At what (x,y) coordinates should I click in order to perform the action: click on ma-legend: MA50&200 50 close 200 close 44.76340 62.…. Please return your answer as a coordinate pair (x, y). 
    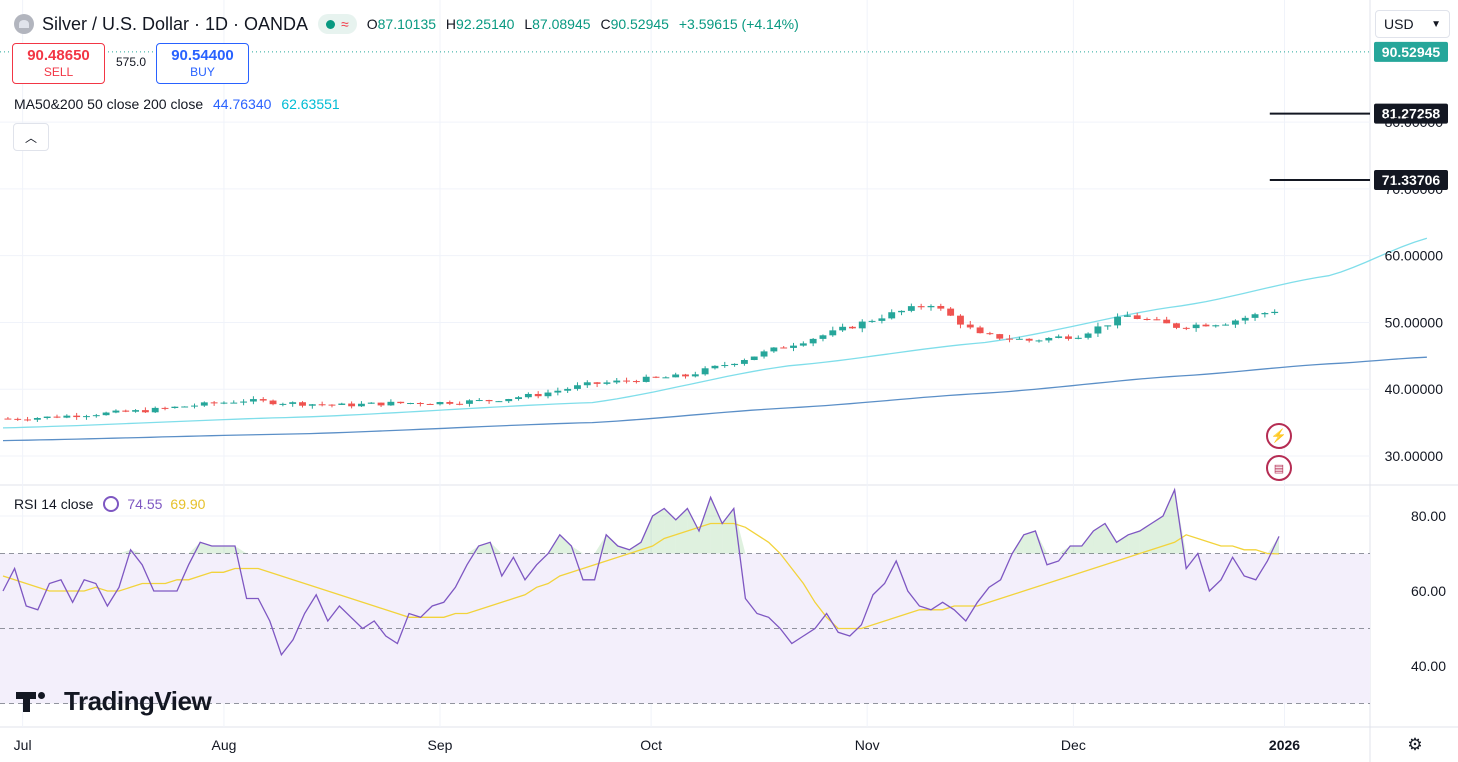
    Looking at the image, I should click on (177, 104).